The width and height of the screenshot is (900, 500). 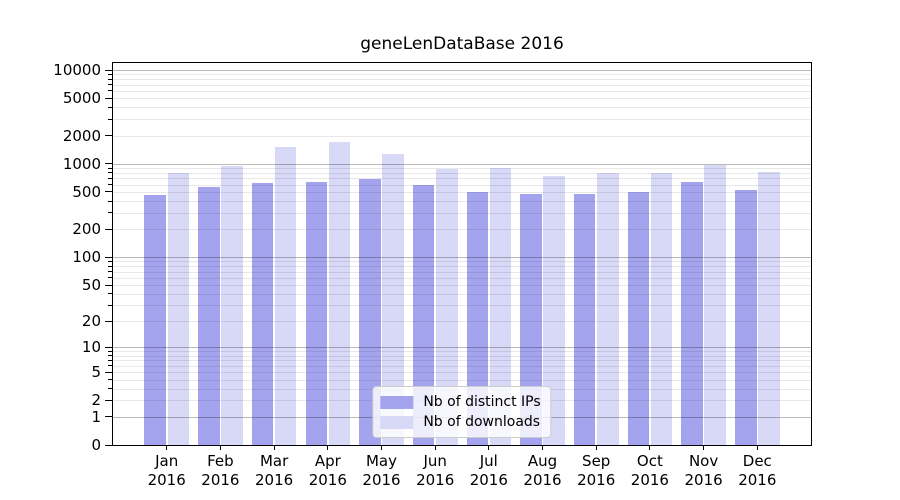 I want to click on y-tick-label-5000: 5000, so click(x=81, y=98).